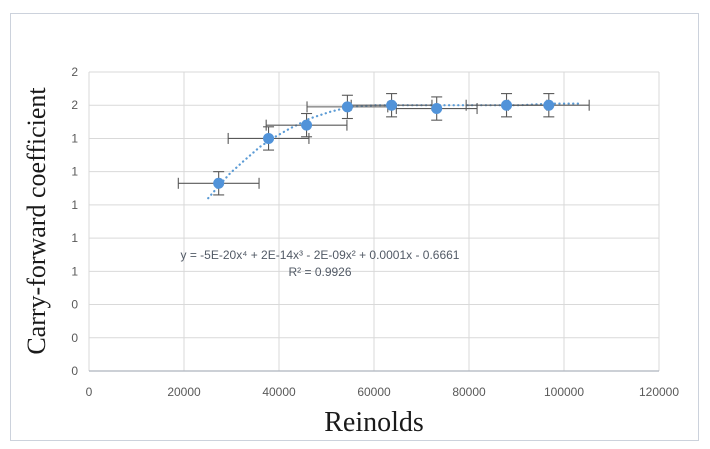 The height and width of the screenshot is (449, 710). What do you see at coordinates (36, 221) in the screenshot?
I see `y-axis-title: Carry-forward coefficient` at bounding box center [36, 221].